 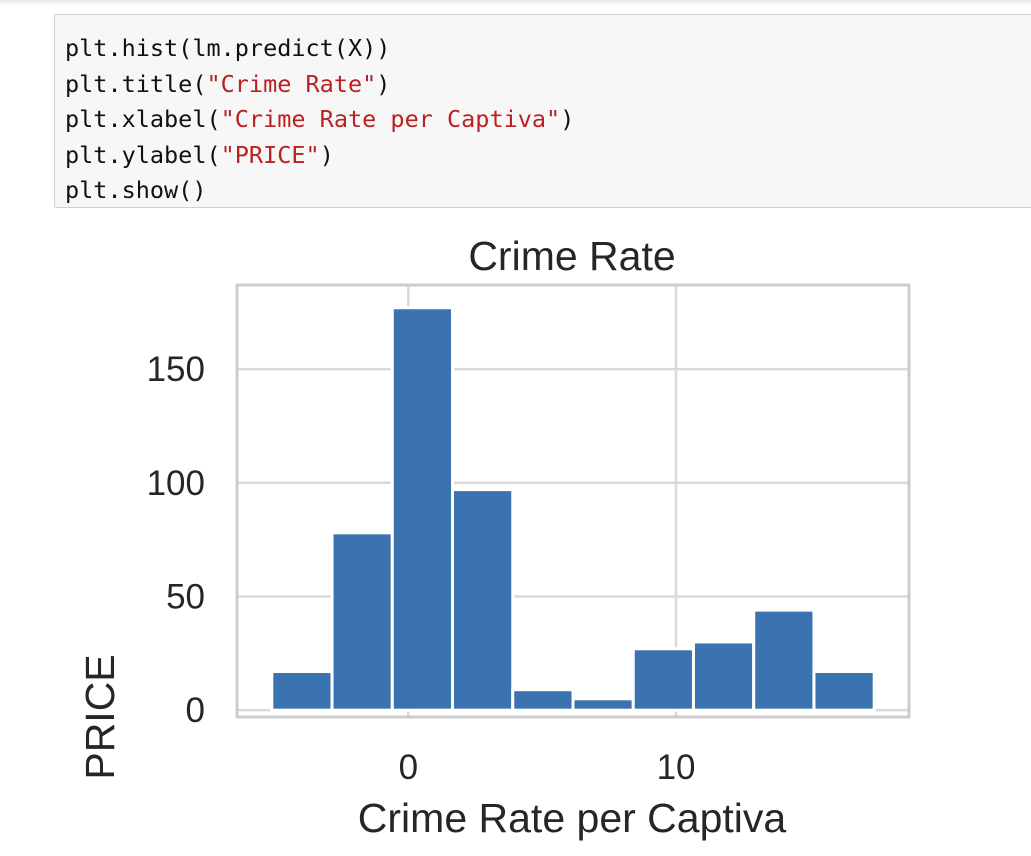 I want to click on code-line: plt.hist(lm.predict(X)), so click(x=319, y=49).